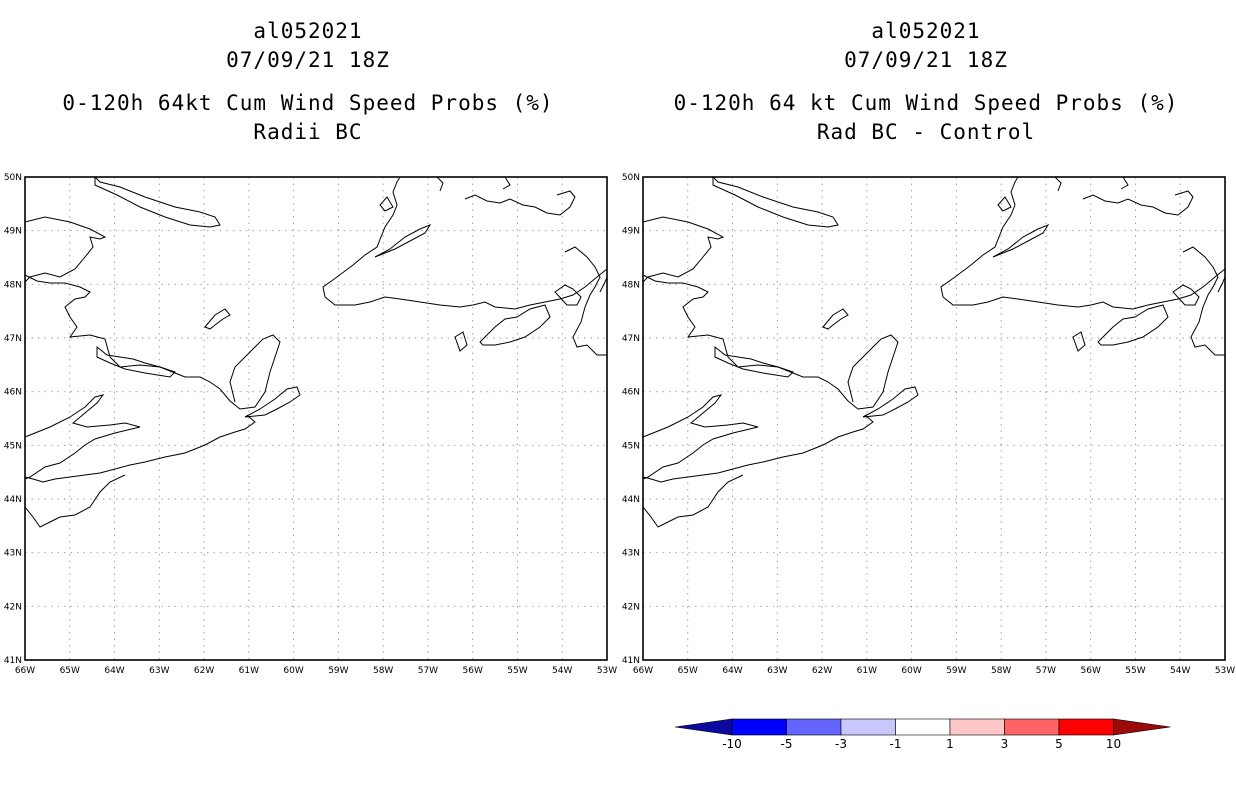 This screenshot has height=800, width=1236. I want to click on colorbar-label: 1, so click(950, 744).